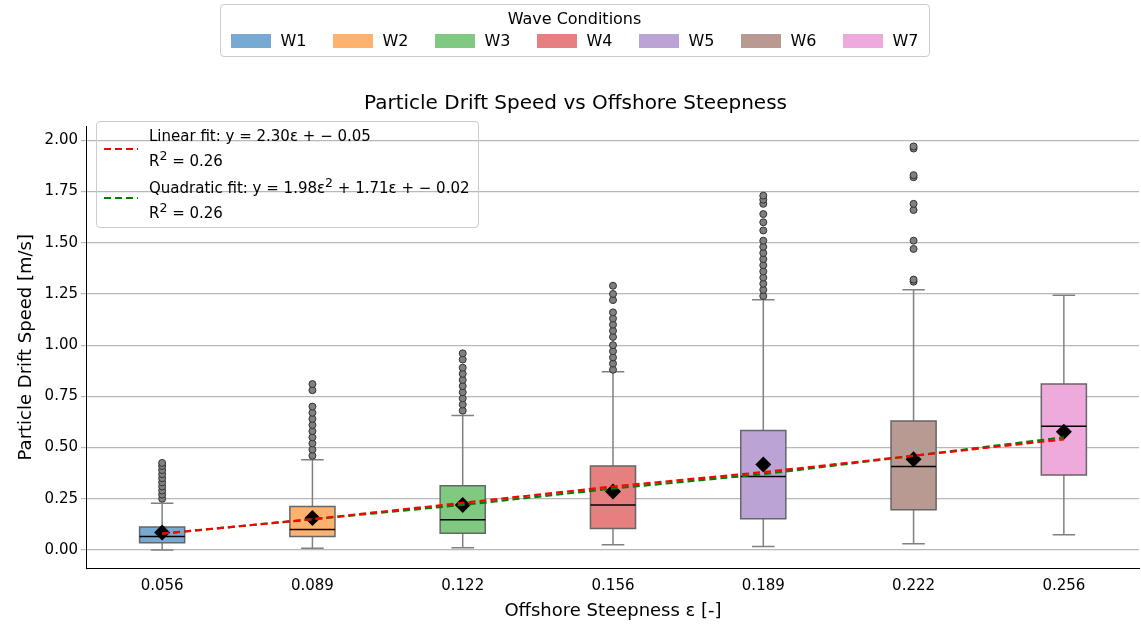 The image size is (1141, 636). I want to click on x-tick-label: 0.156, so click(613, 585).